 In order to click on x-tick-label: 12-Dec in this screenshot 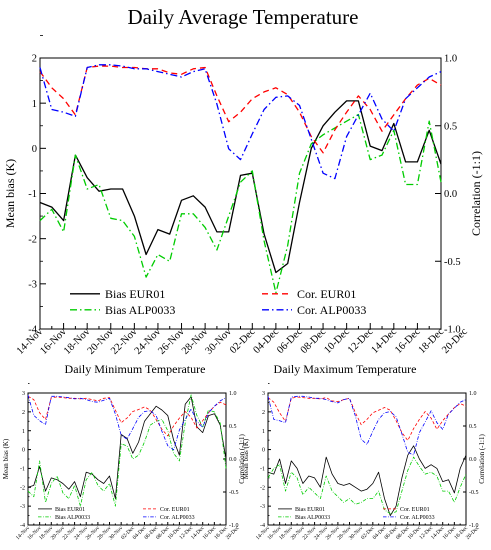, I will do `click(361, 341)`.